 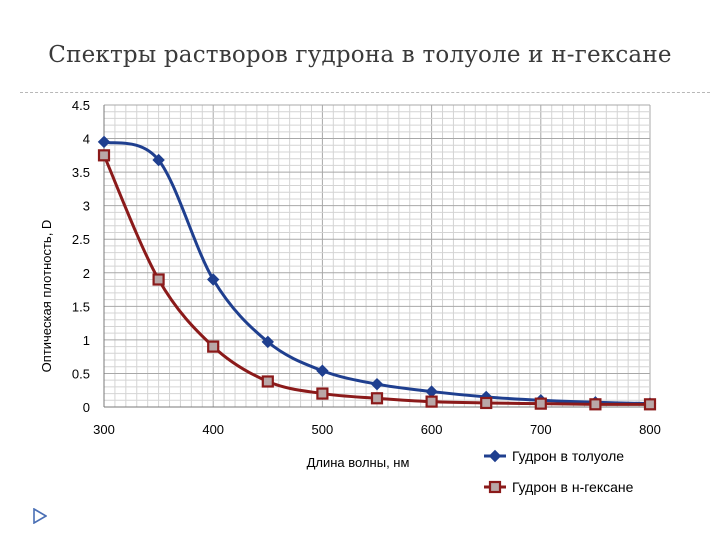 What do you see at coordinates (81, 105) in the screenshot?
I see `y-tick-label: 4.5` at bounding box center [81, 105].